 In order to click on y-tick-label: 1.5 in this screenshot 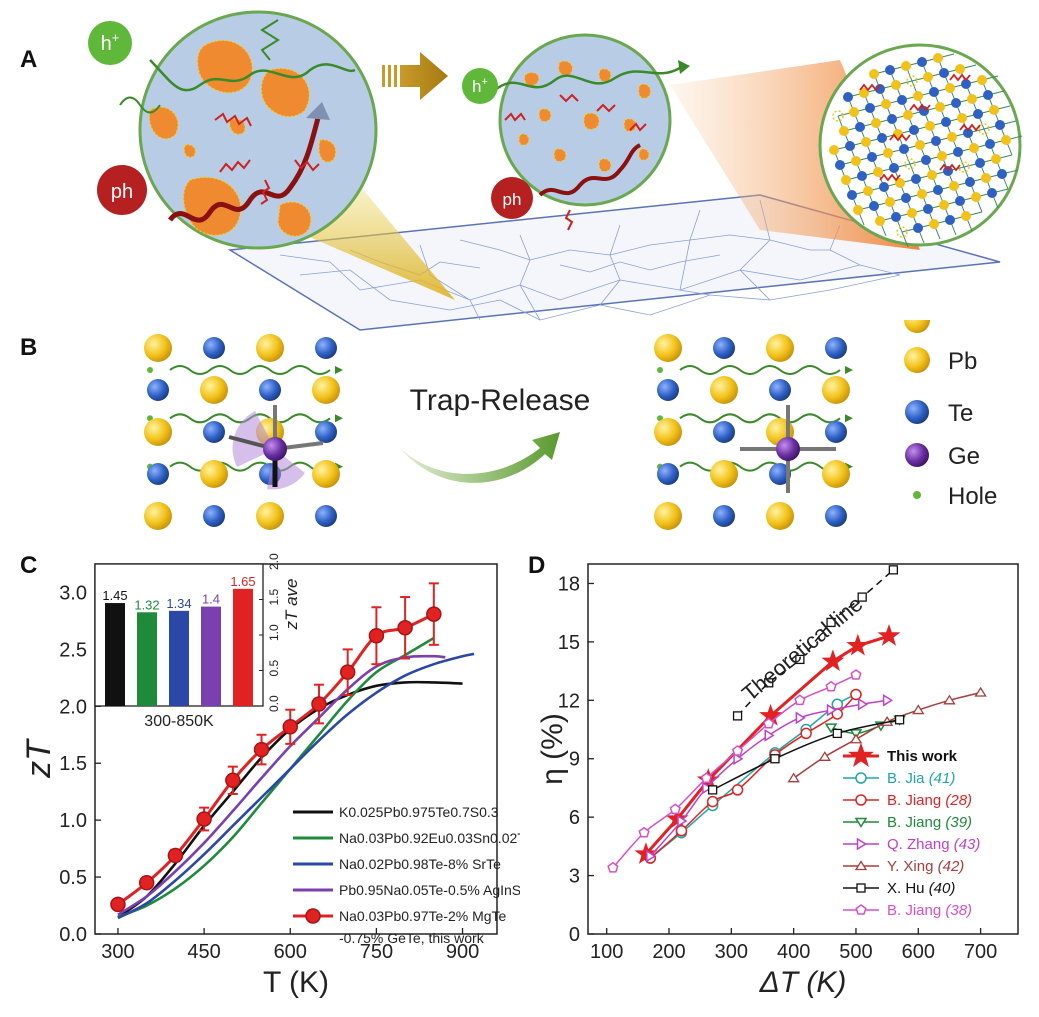, I will do `click(73, 764)`.